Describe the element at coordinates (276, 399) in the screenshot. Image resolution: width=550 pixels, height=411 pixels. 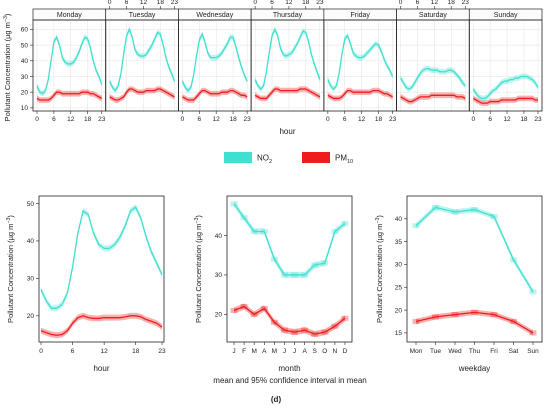
I see `panel-label: (d)` at that location.